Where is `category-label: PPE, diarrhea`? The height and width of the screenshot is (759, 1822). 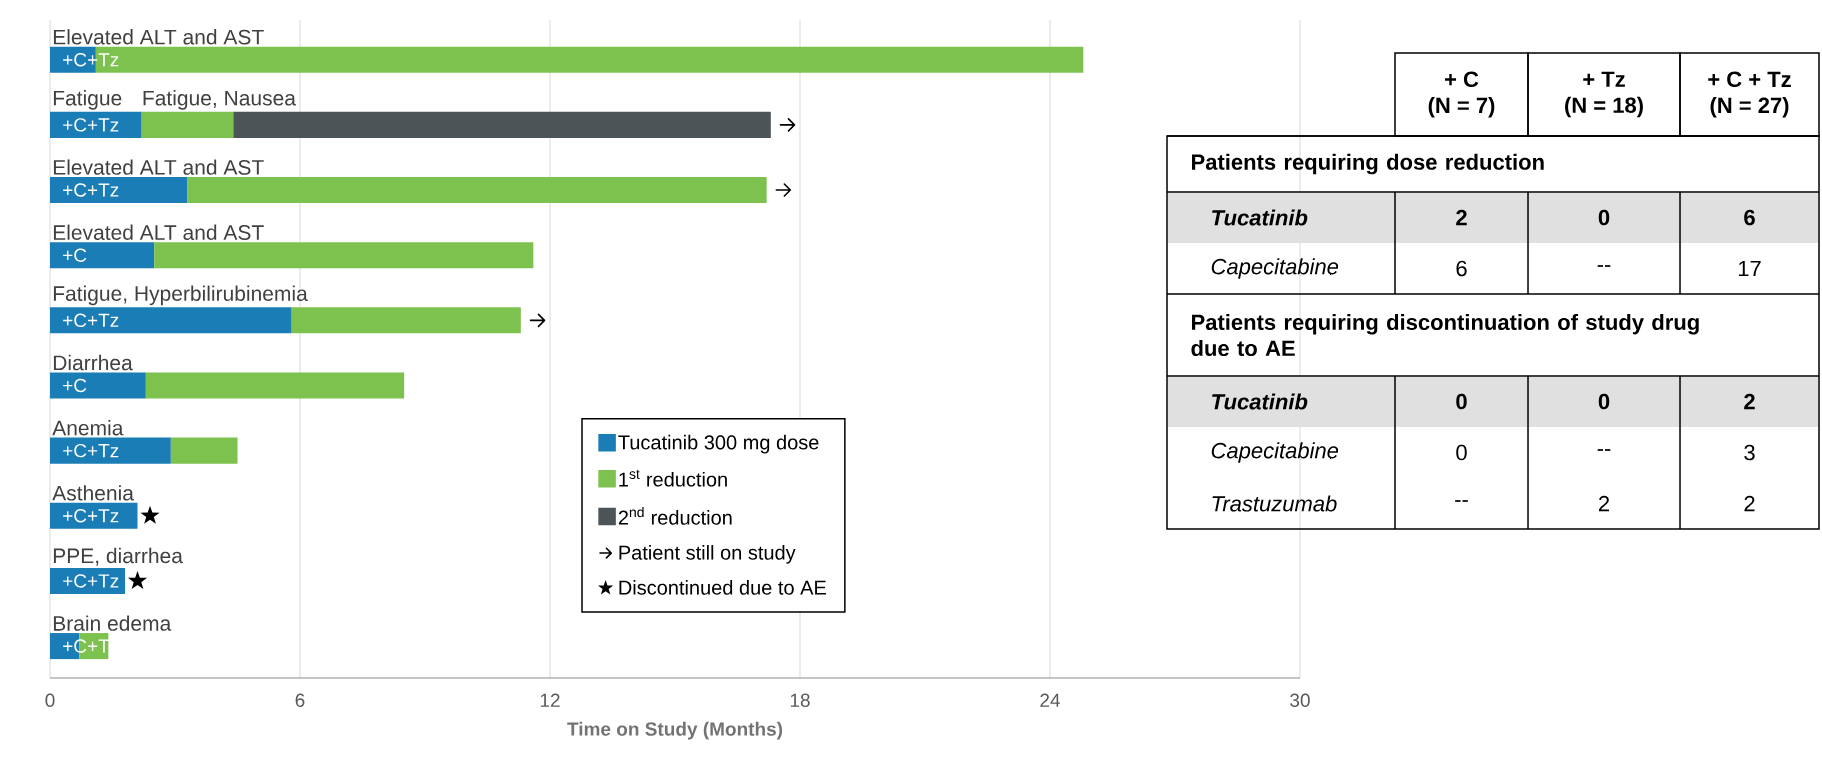 category-label: PPE, diarrhea is located at coordinates (118, 556).